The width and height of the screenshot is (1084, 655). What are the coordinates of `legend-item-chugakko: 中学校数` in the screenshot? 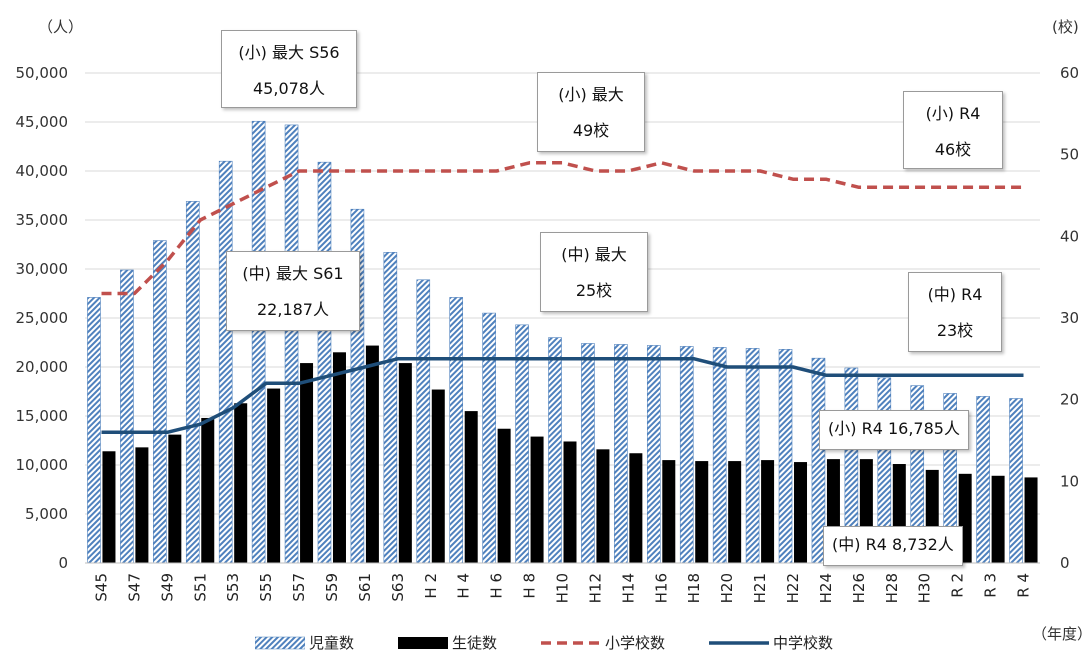 It's located at (771, 642).